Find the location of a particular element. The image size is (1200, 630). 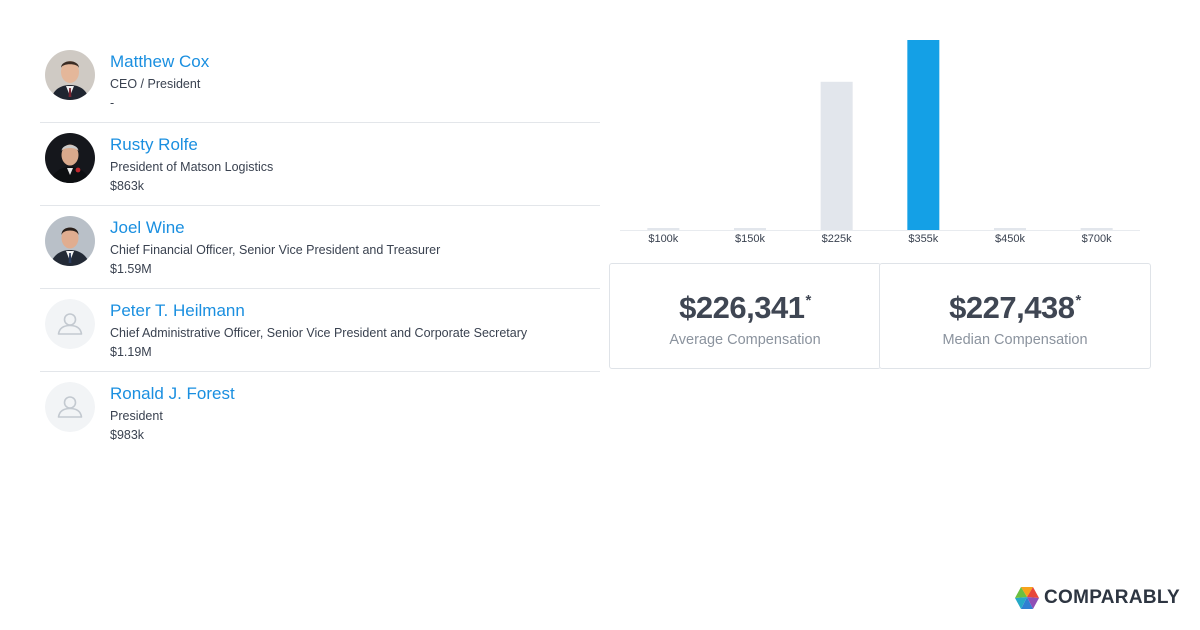

median-compensation-value: $227,438* is located at coordinates (1015, 307).